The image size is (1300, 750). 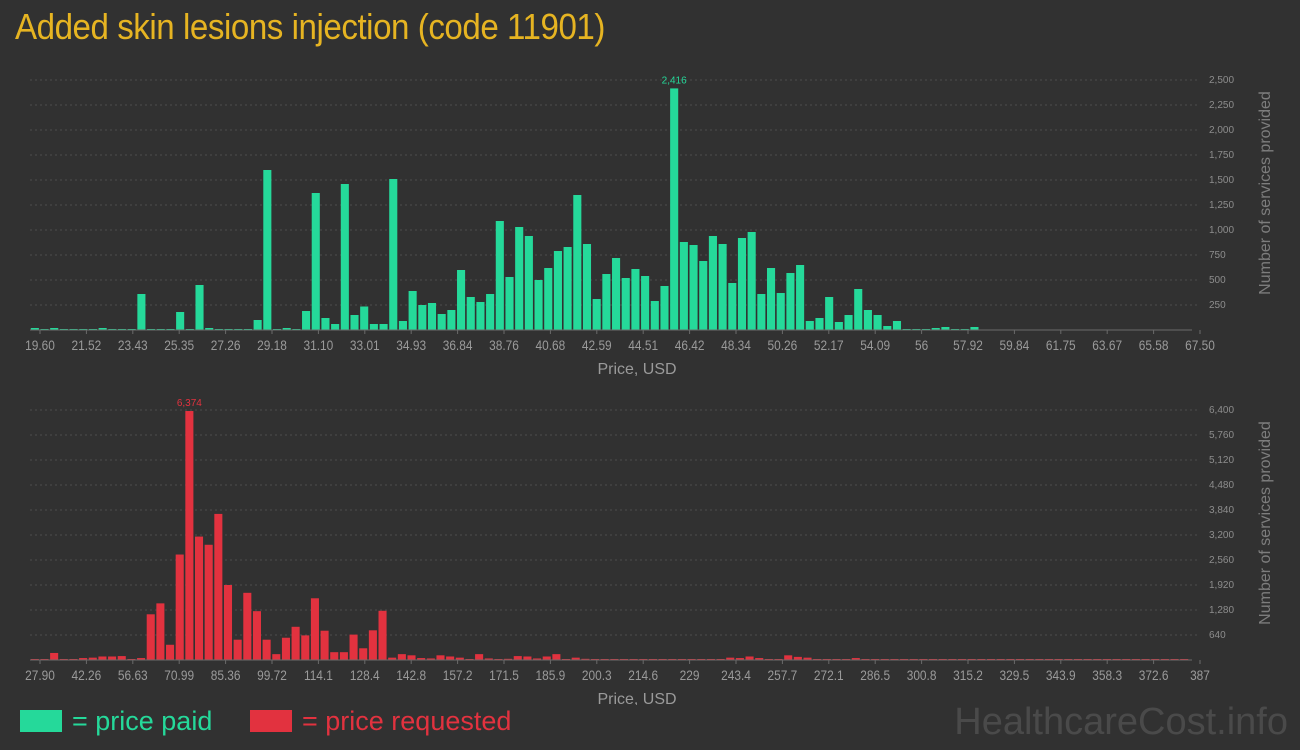 What do you see at coordinates (1221, 485) in the screenshot?
I see `y-tick-label: 4,480` at bounding box center [1221, 485].